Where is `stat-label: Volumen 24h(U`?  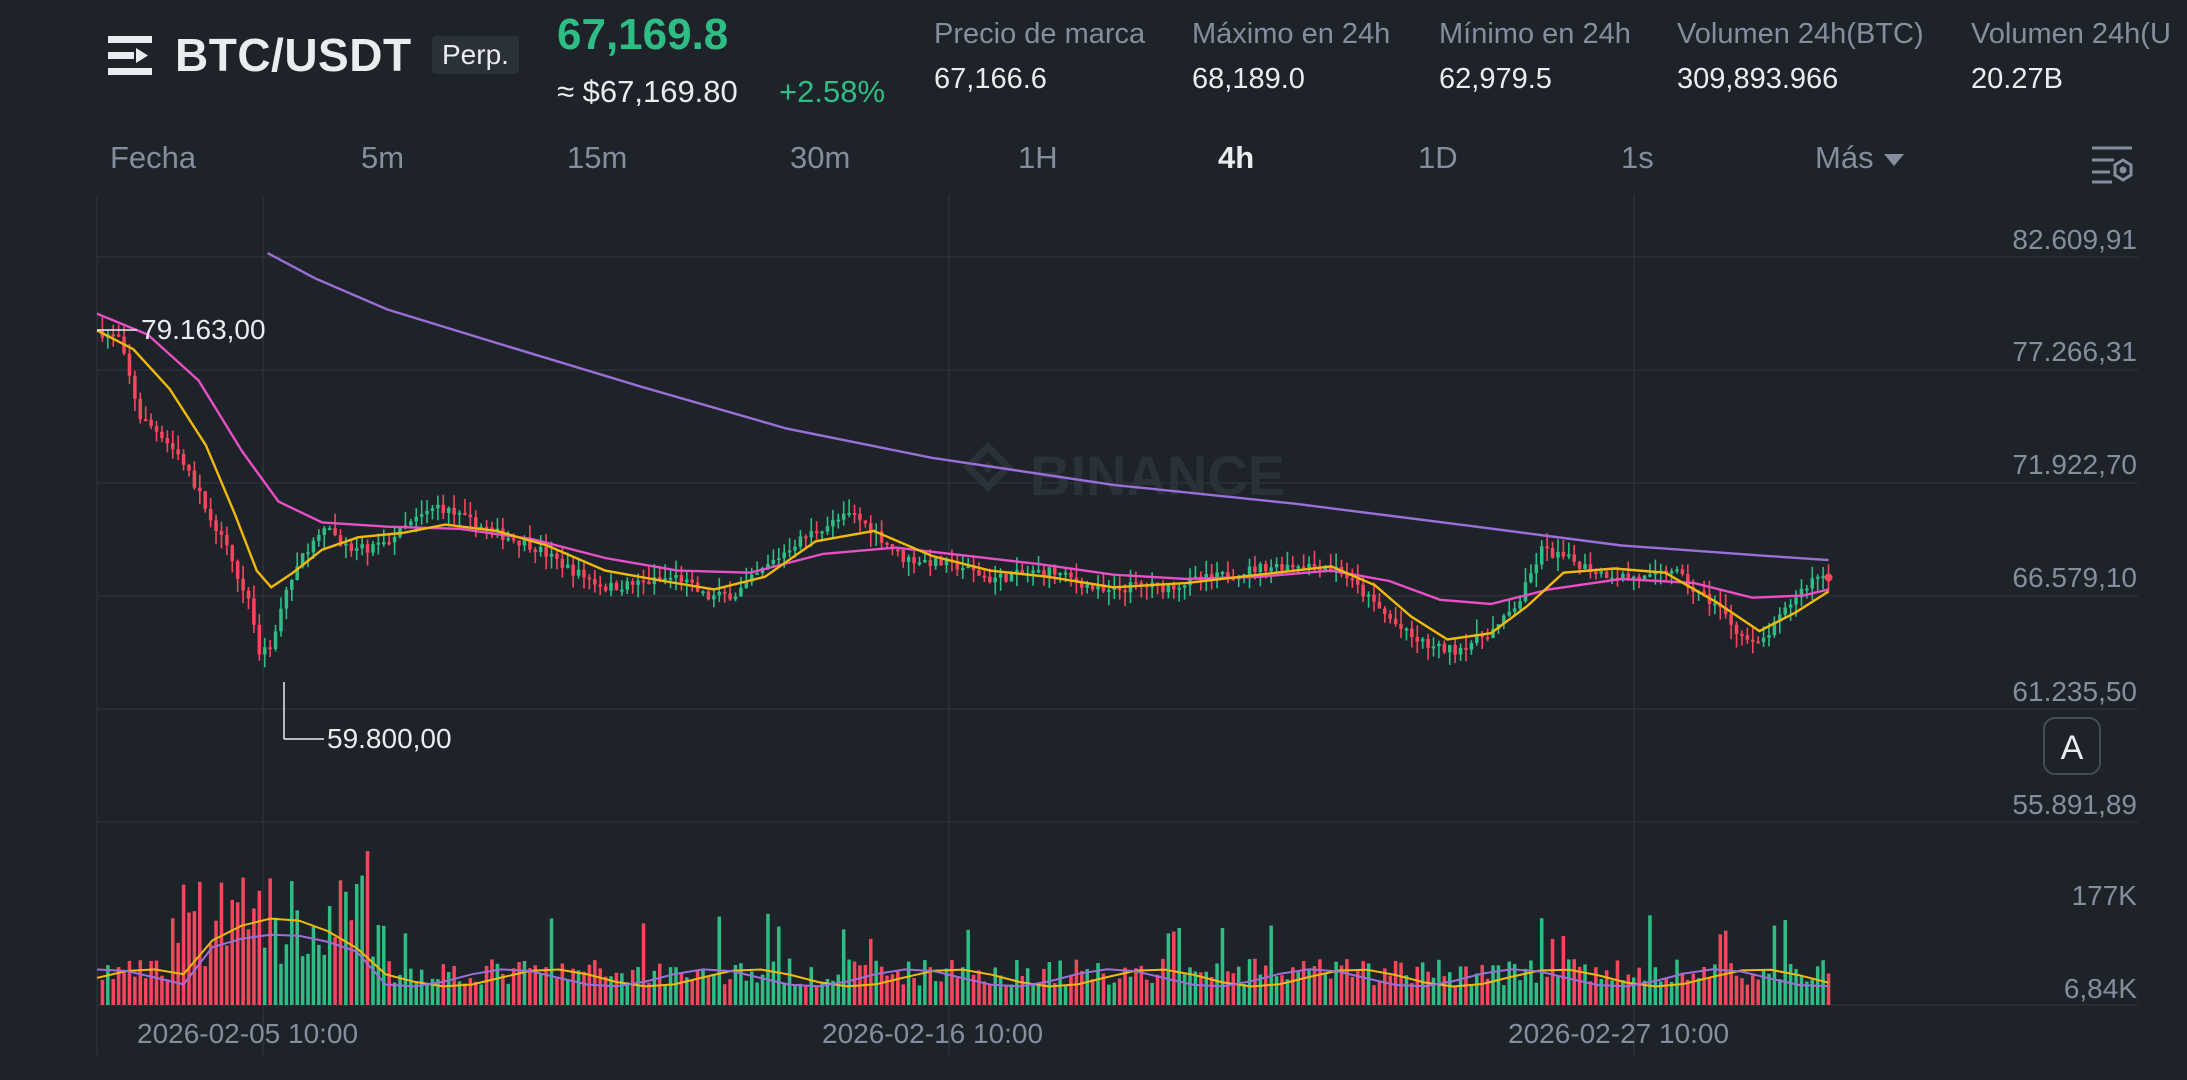 stat-label: Volumen 24h(U is located at coordinates (2071, 34).